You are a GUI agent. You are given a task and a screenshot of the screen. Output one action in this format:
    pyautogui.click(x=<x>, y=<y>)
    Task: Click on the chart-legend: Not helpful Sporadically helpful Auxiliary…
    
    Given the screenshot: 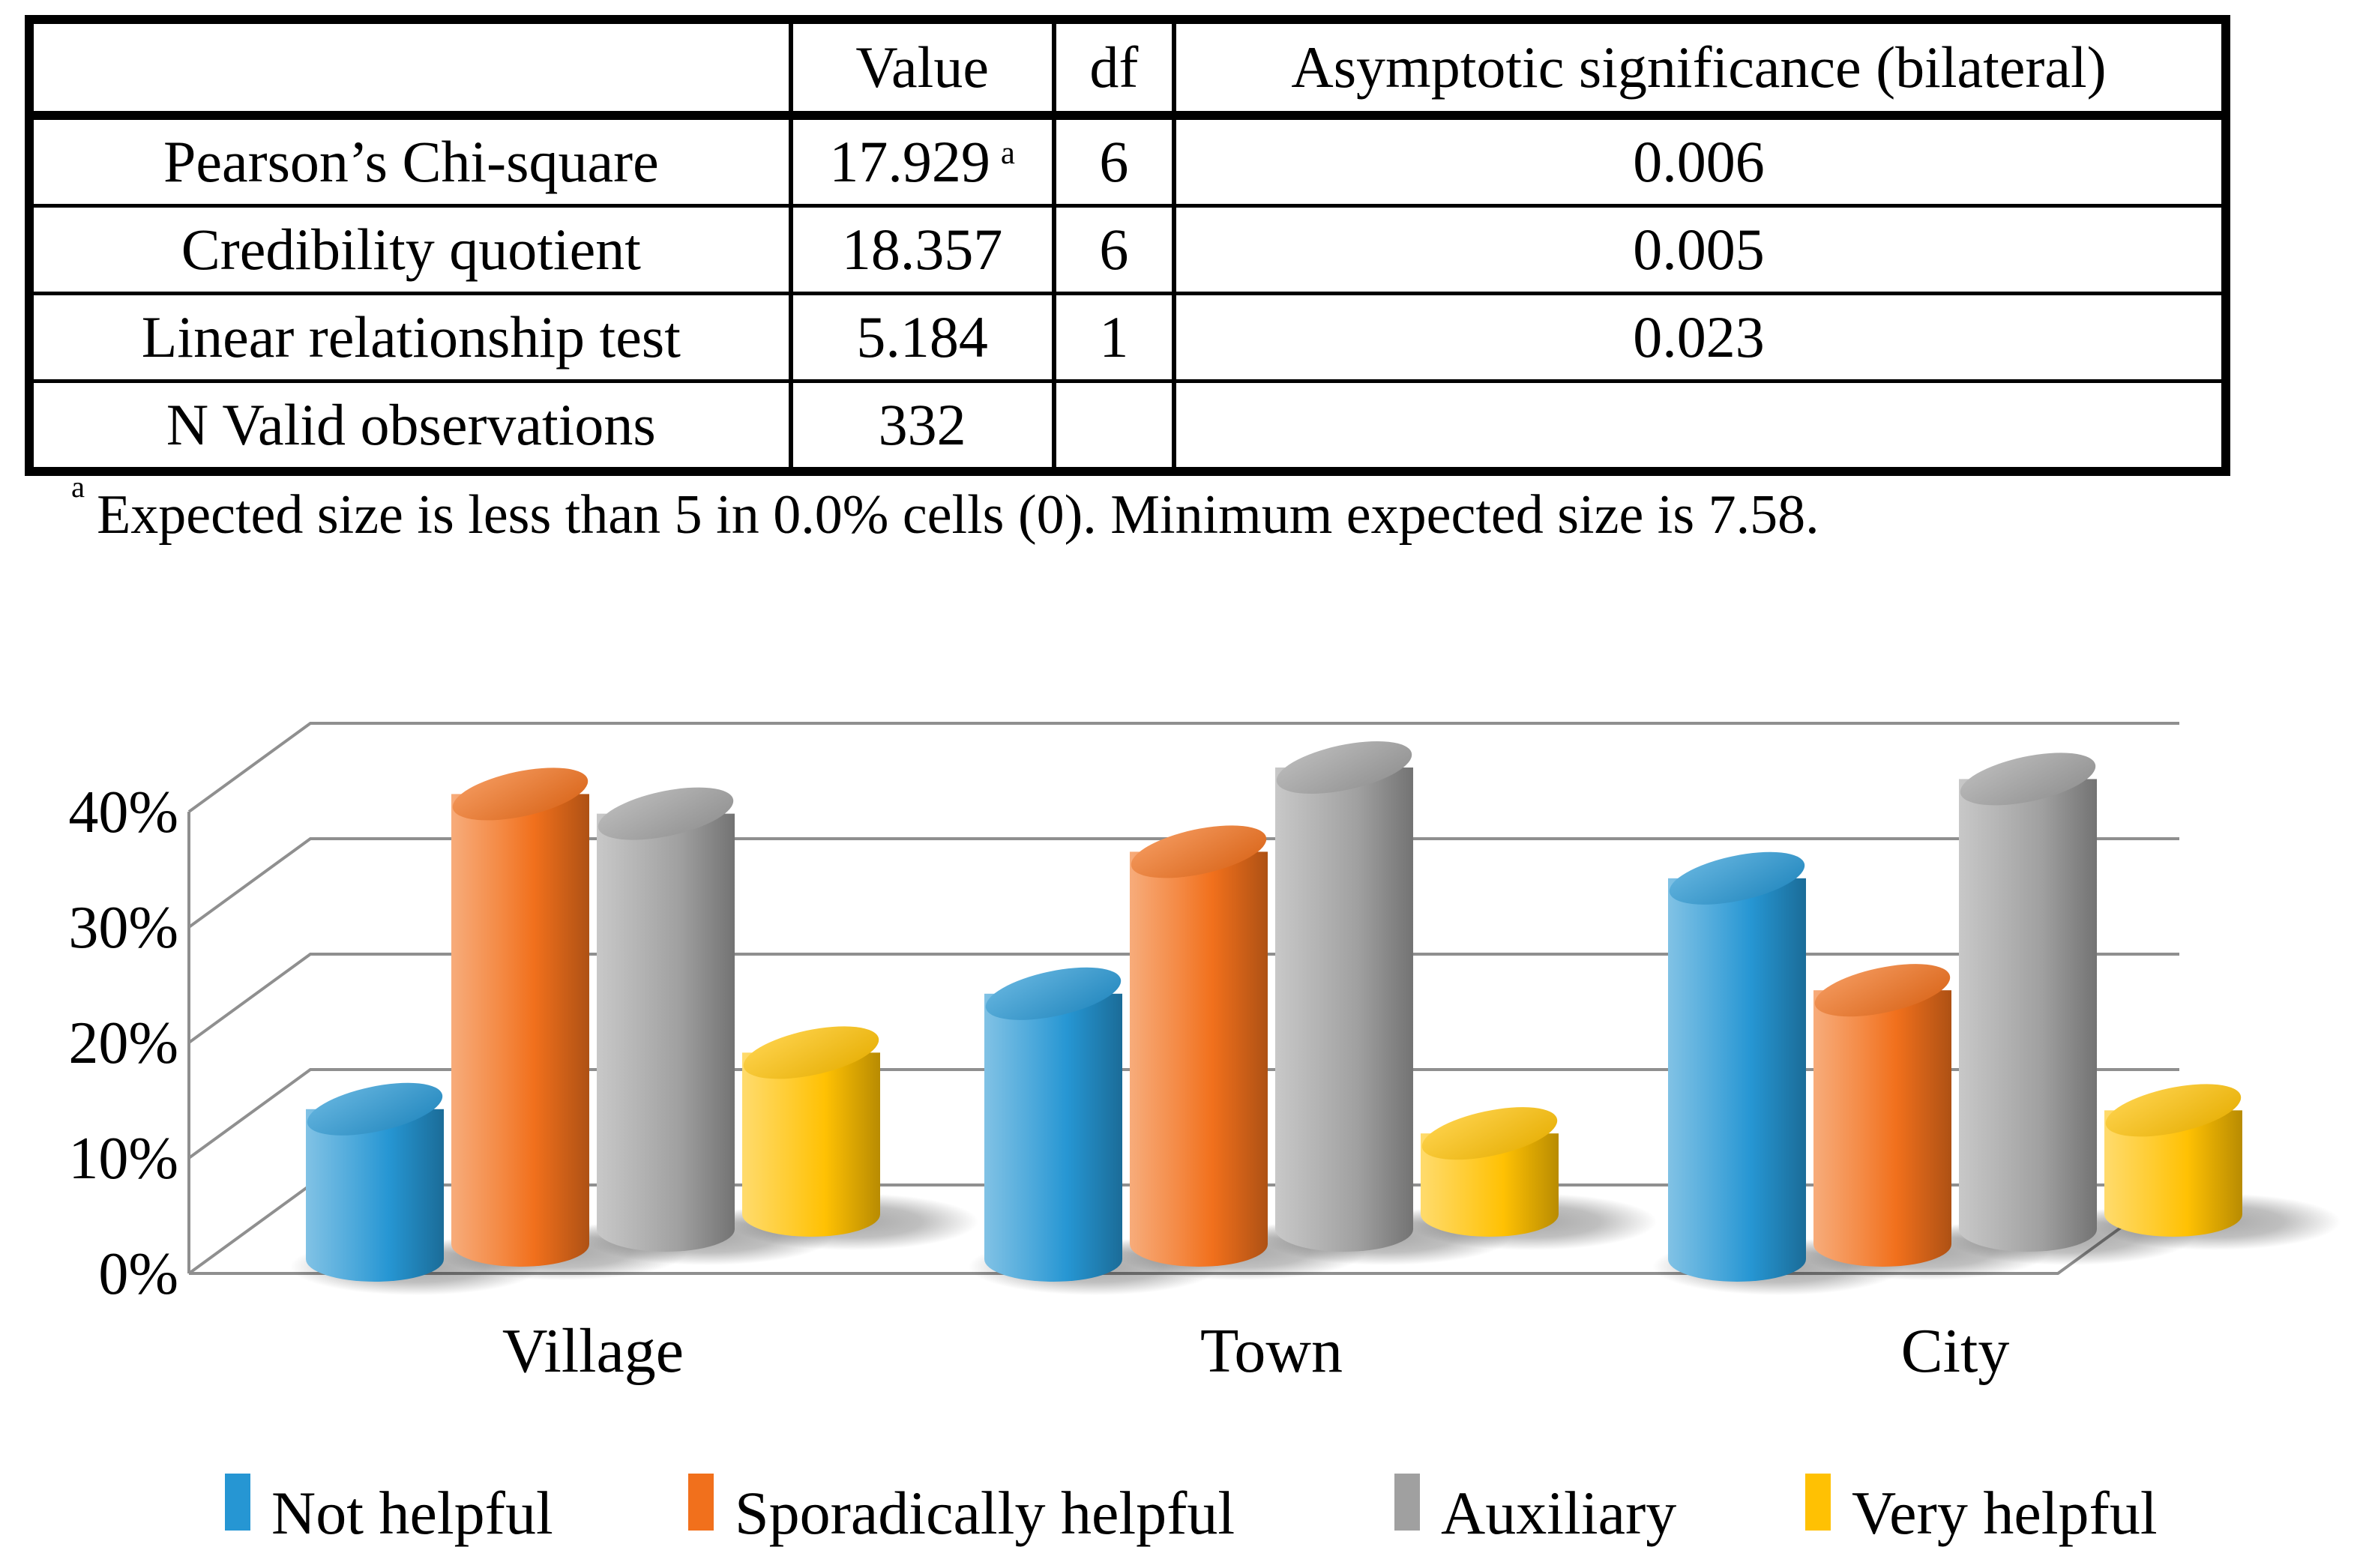 What is the action you would take?
    pyautogui.click(x=1191, y=1510)
    